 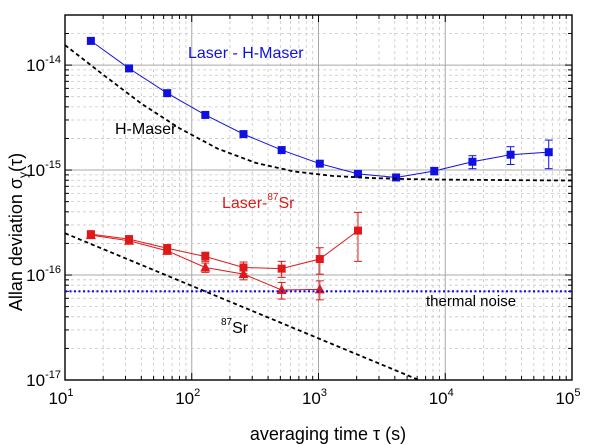 I want to click on label-thermal-noise: thermal noise, so click(x=471, y=301).